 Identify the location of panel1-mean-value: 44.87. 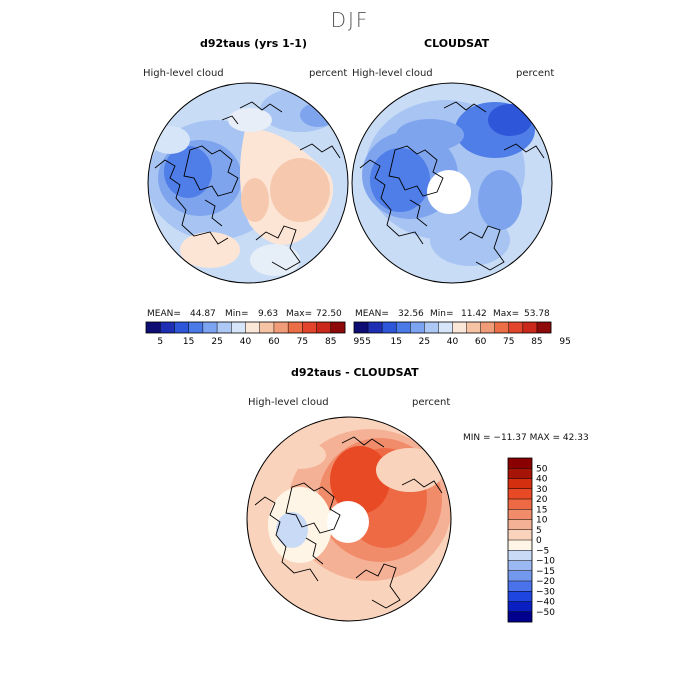
(203, 314).